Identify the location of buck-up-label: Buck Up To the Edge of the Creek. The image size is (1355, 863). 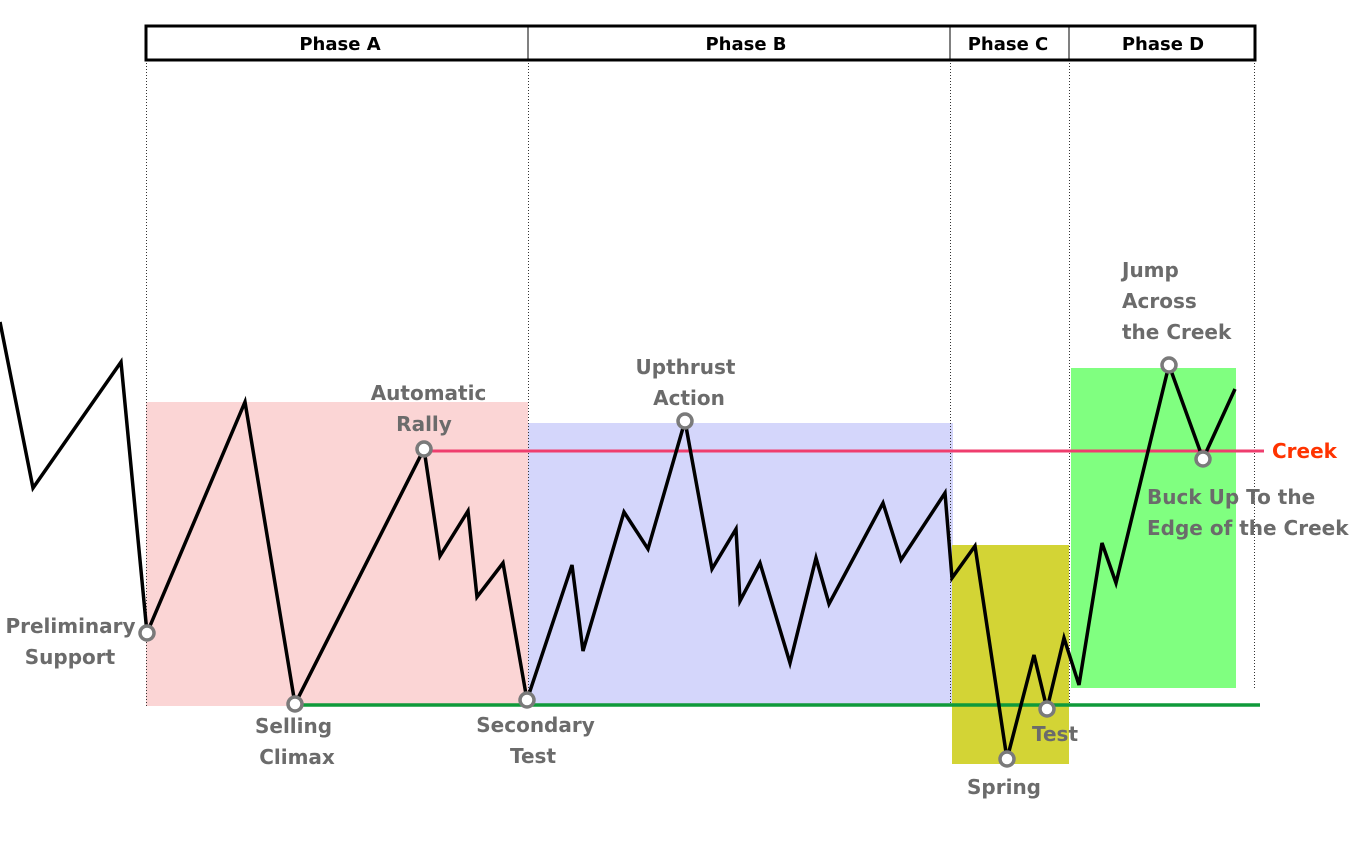
(1248, 512).